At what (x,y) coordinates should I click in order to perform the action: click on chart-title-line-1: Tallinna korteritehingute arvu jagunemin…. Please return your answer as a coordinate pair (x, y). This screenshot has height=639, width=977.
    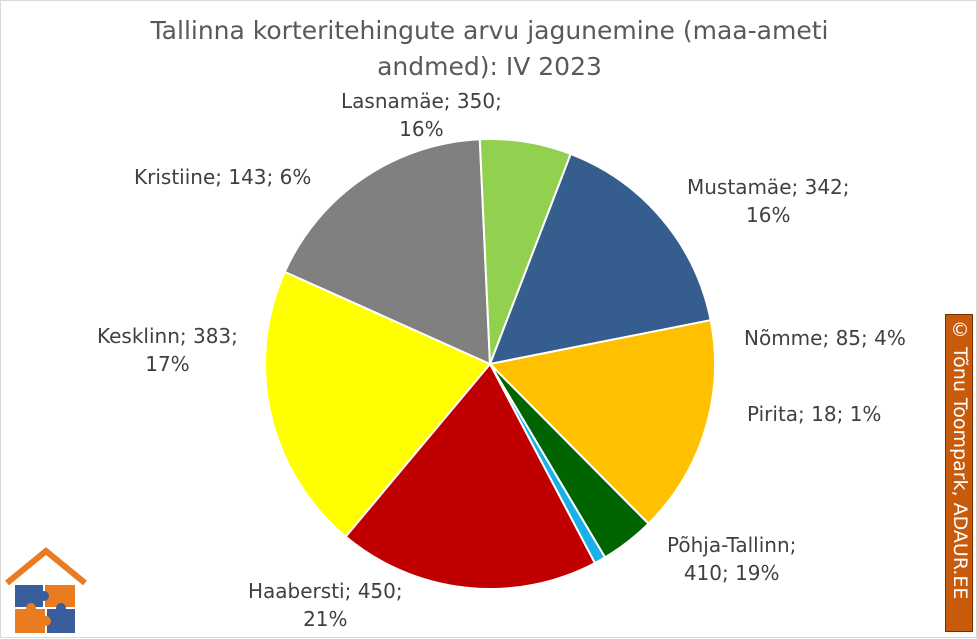
    Looking at the image, I should click on (489, 30).